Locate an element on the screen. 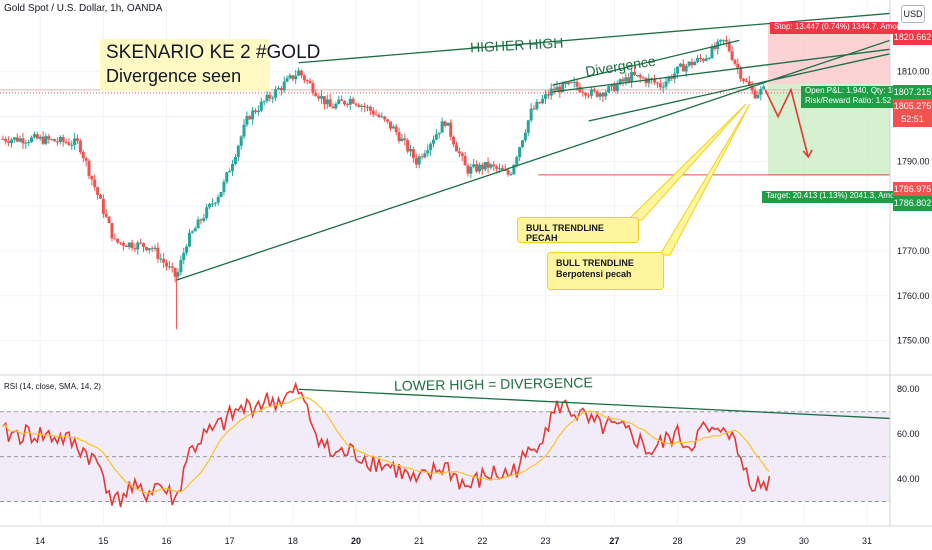 The width and height of the screenshot is (932, 550). currency-button: USD is located at coordinates (913, 14).